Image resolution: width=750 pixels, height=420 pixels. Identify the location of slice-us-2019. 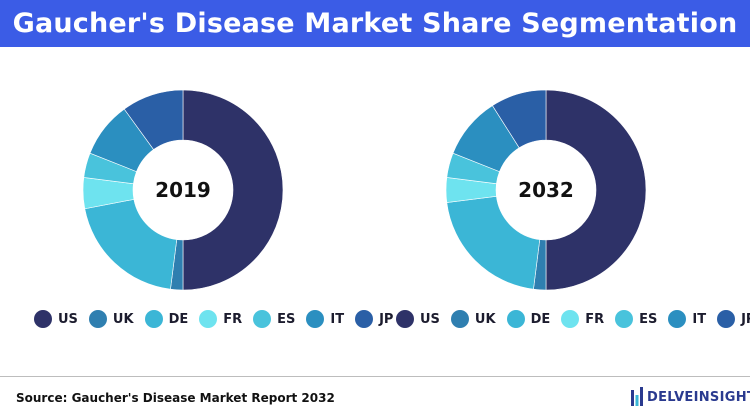
(233, 190).